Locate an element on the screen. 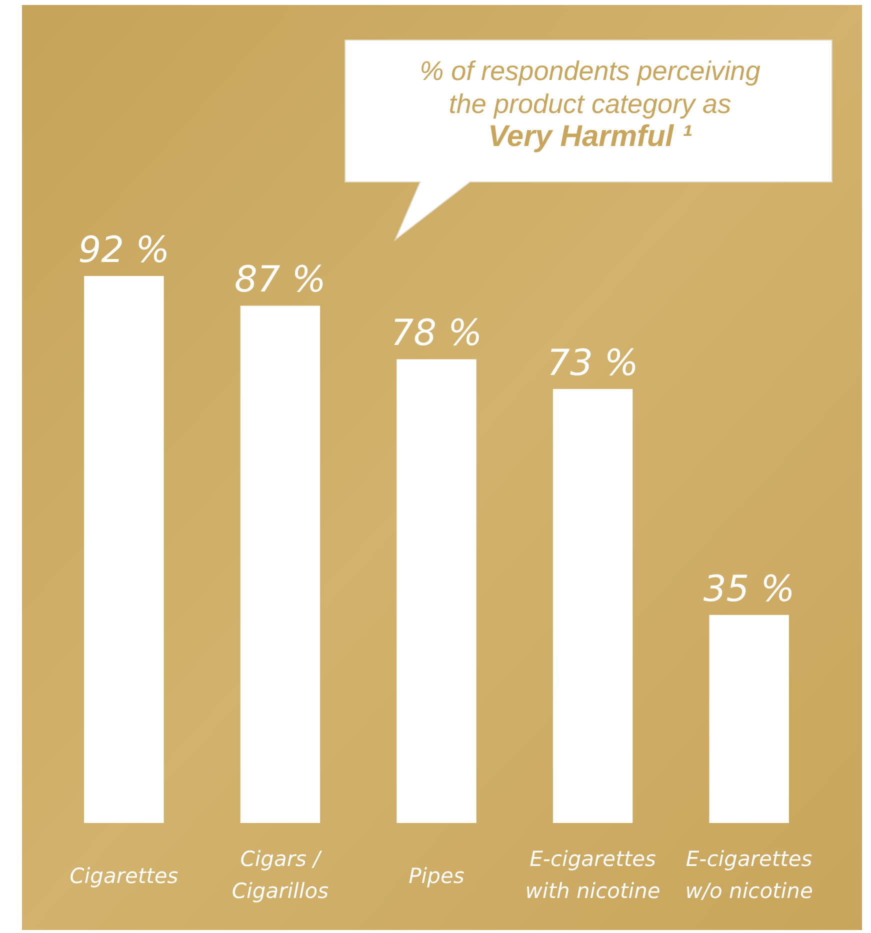 The image size is (871, 933). data-label: 92 % is located at coordinates (124, 250).